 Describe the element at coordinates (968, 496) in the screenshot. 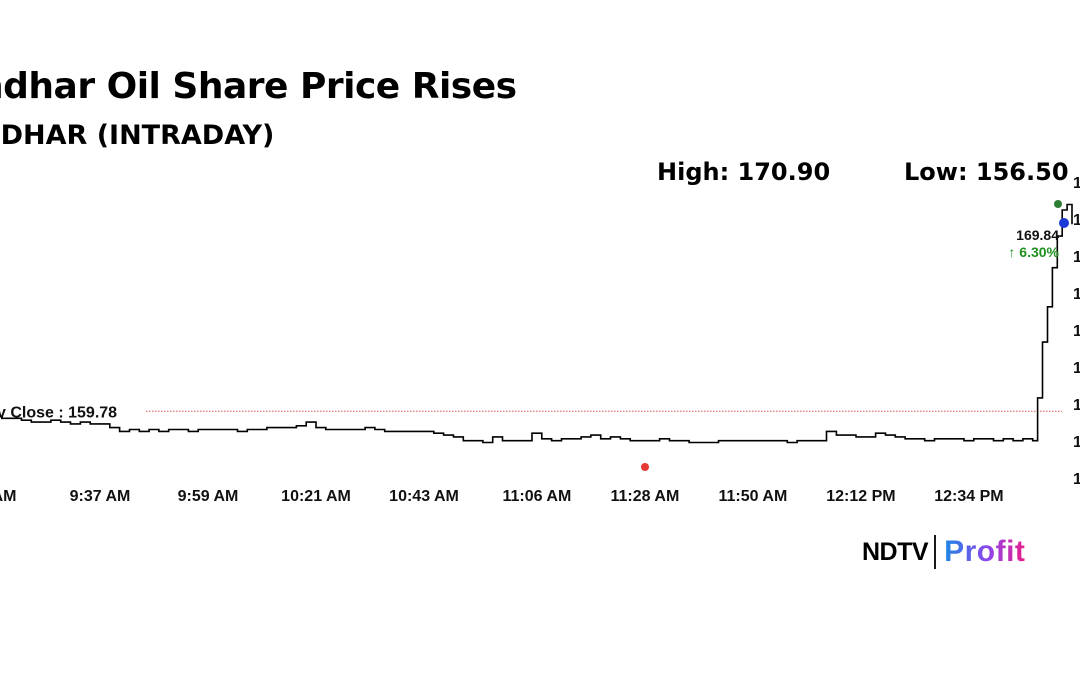

I see `x-tick-label: 12:34 PM` at that location.